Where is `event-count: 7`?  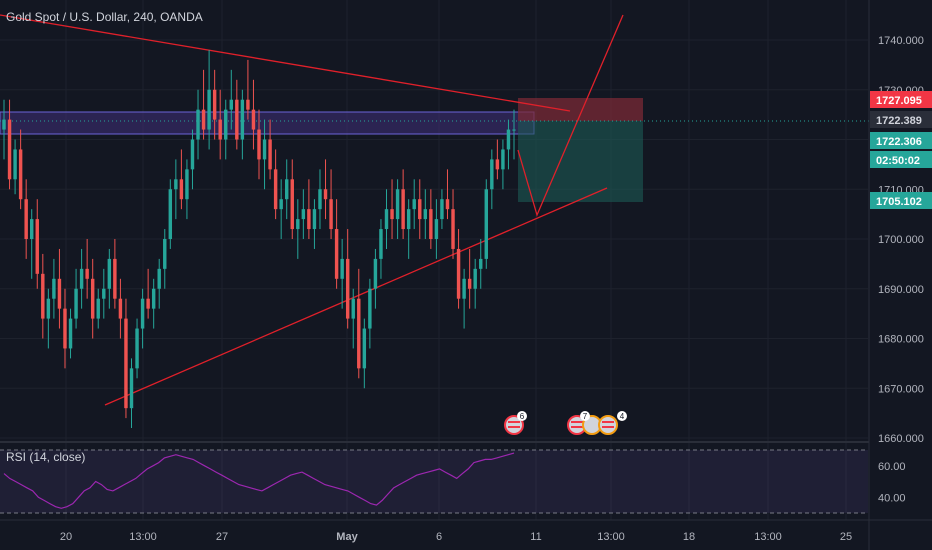 event-count: 7 is located at coordinates (585, 416).